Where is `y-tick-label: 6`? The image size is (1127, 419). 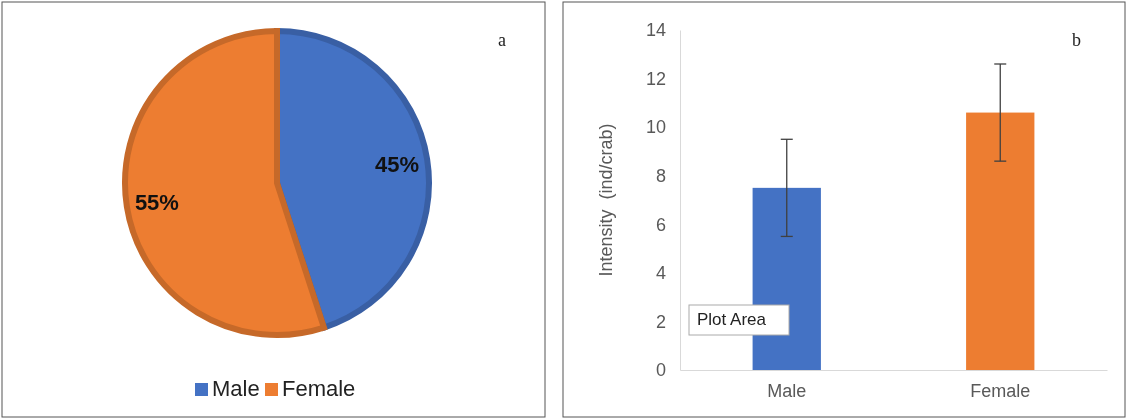
y-tick-label: 6 is located at coordinates (660, 224).